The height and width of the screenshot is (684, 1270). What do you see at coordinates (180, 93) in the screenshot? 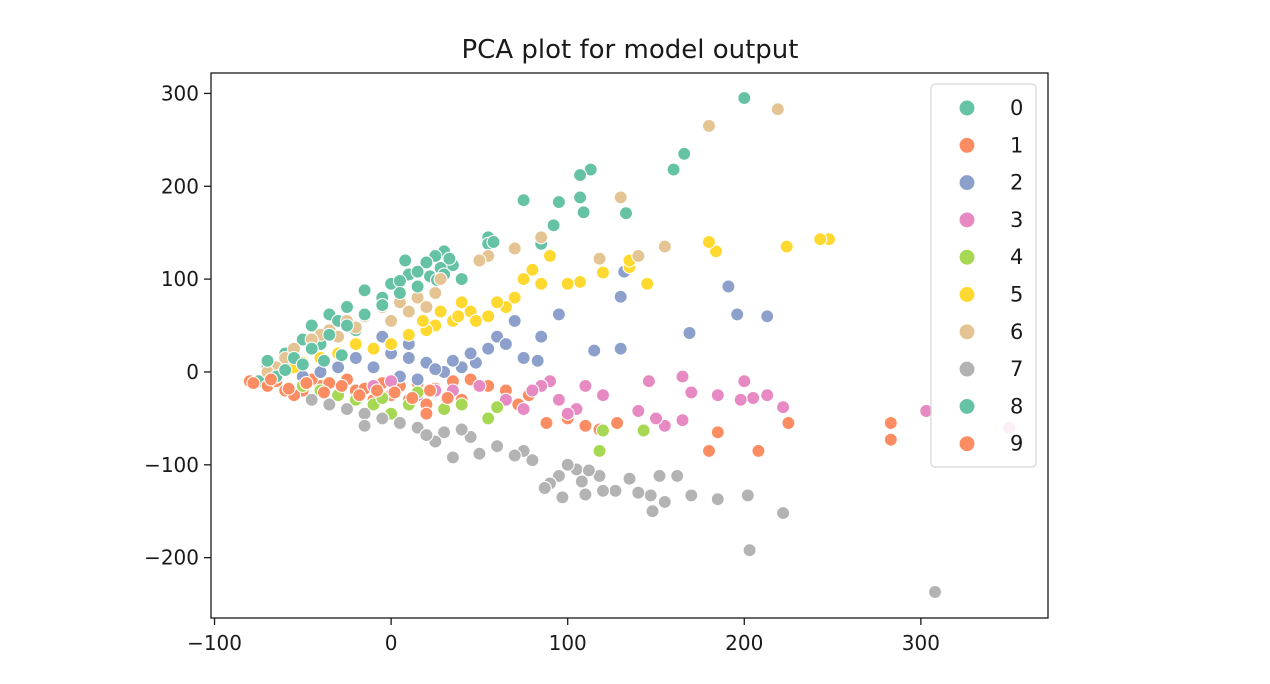
I see `y-tick-label: 300` at bounding box center [180, 93].